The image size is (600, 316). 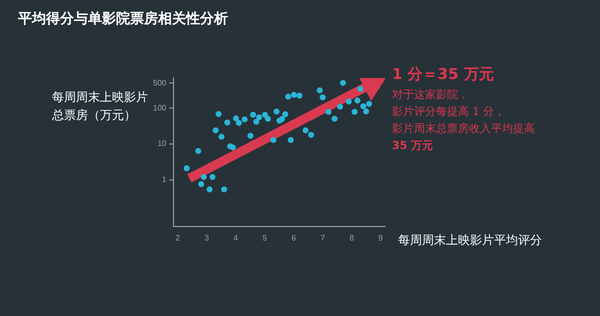 I want to click on x-tick-label: 5, so click(x=265, y=237).